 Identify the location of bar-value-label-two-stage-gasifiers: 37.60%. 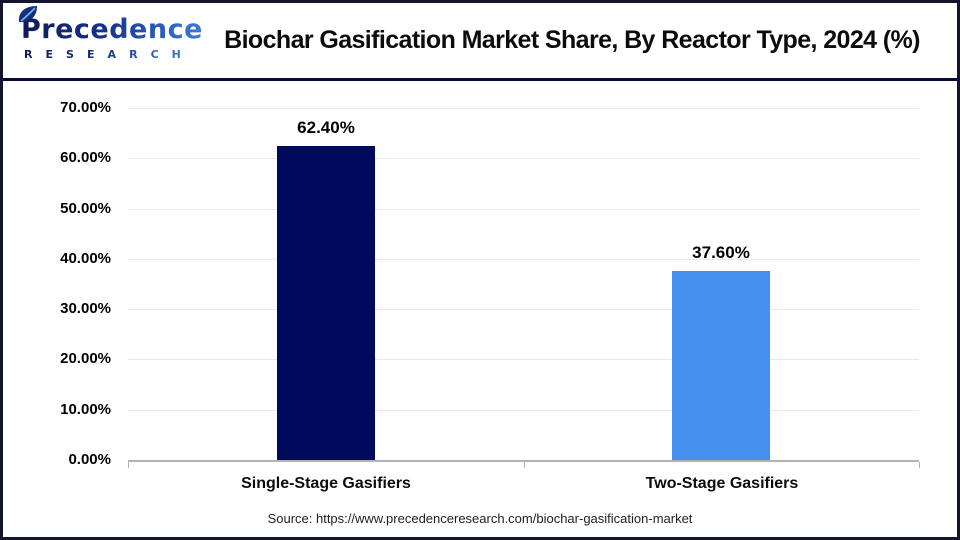
(721, 252).